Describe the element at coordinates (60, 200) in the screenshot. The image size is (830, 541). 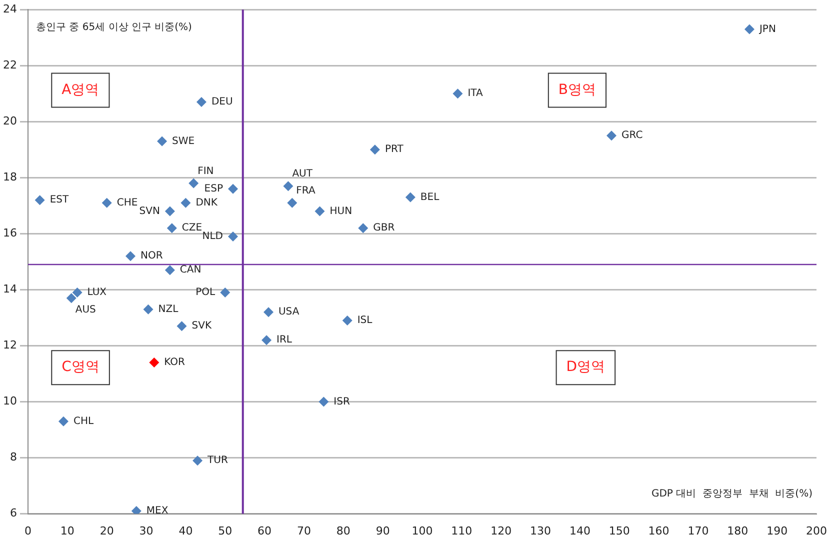
I see `annotation: EST` at that location.